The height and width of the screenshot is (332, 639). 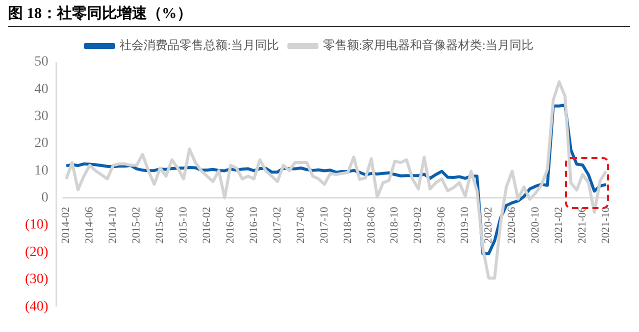 I want to click on x-tick-label: 2016-10, so click(x=254, y=225).